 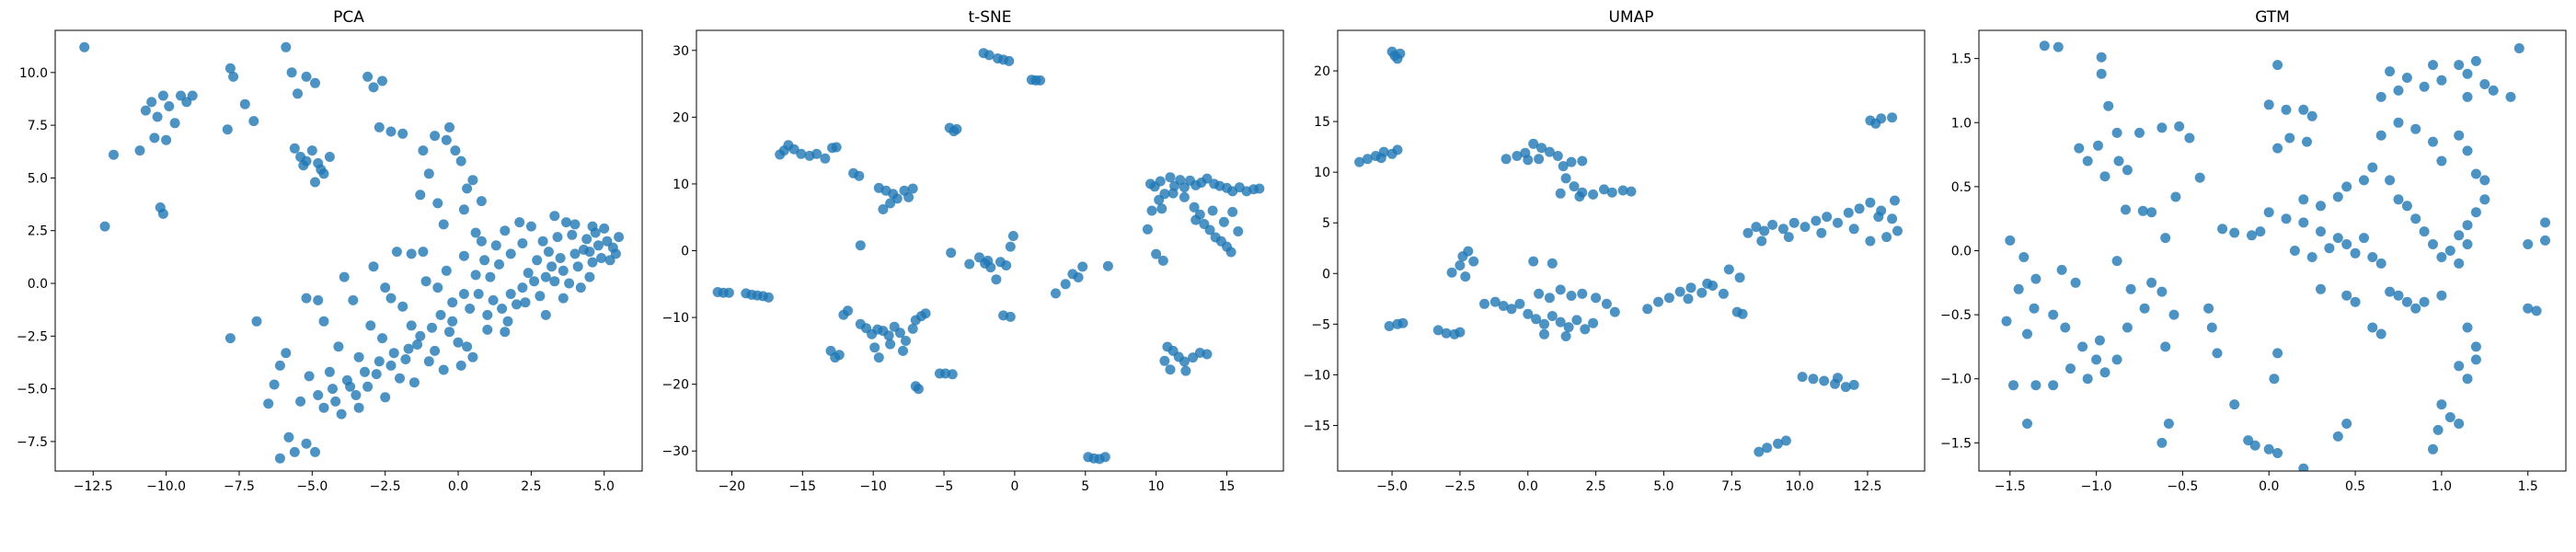 What do you see at coordinates (1322, 71) in the screenshot?
I see `y-tick-label: 20` at bounding box center [1322, 71].